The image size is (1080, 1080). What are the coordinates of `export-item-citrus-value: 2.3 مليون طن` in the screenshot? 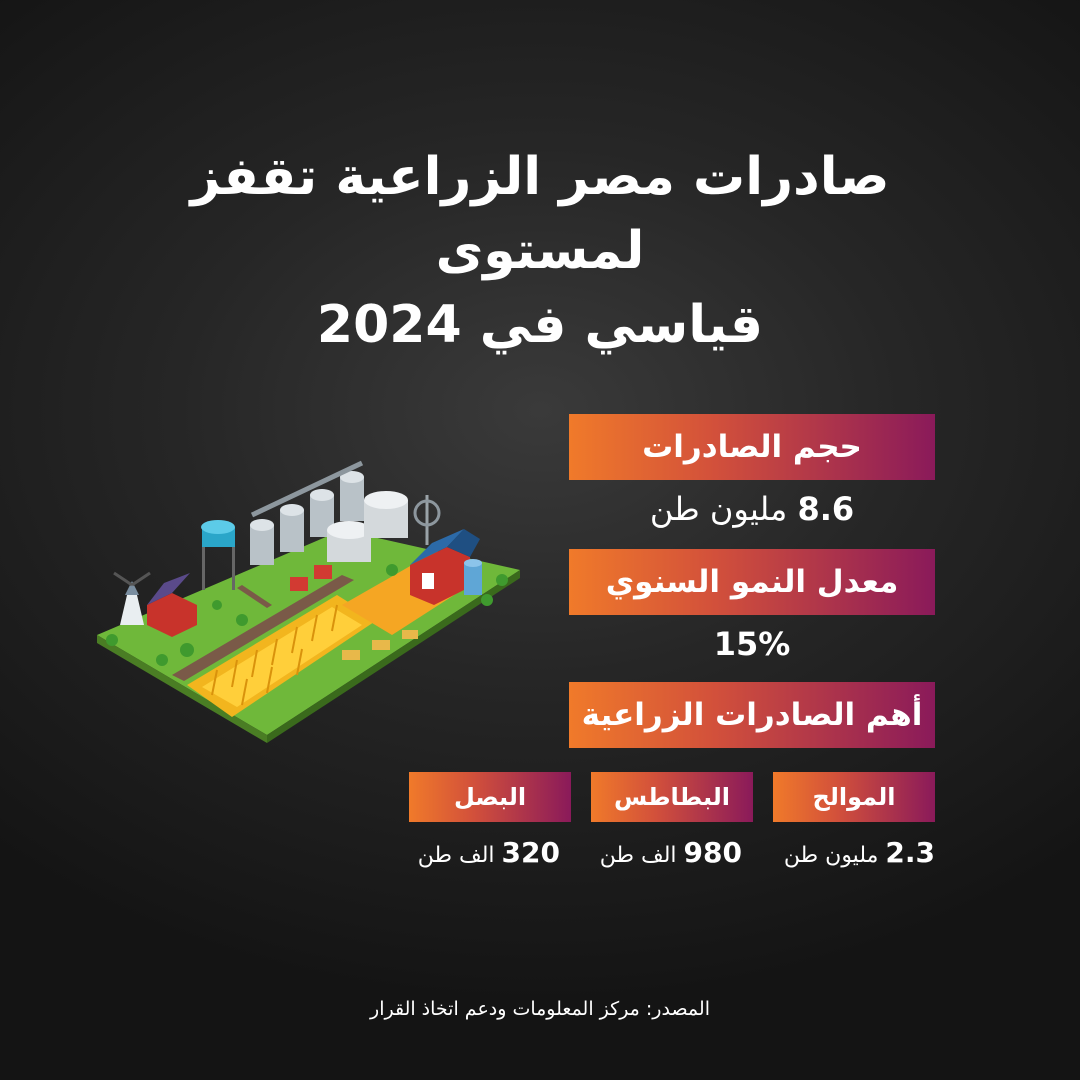 It's located at (840, 852).